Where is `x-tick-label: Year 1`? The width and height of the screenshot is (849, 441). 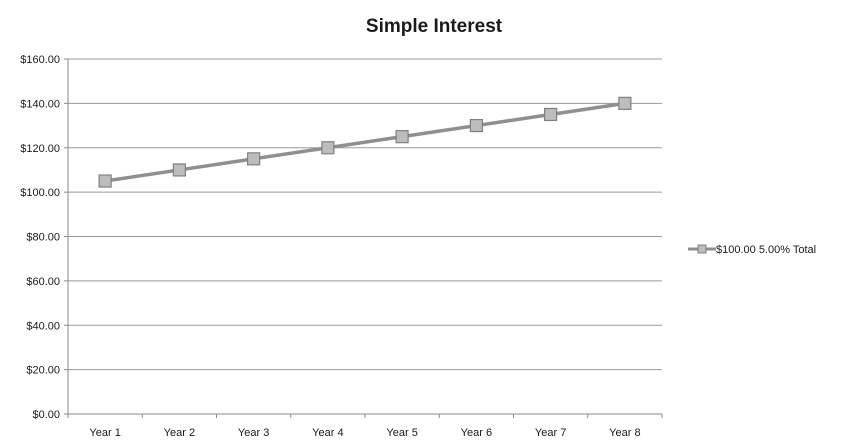
x-tick-label: Year 1 is located at coordinates (104, 433).